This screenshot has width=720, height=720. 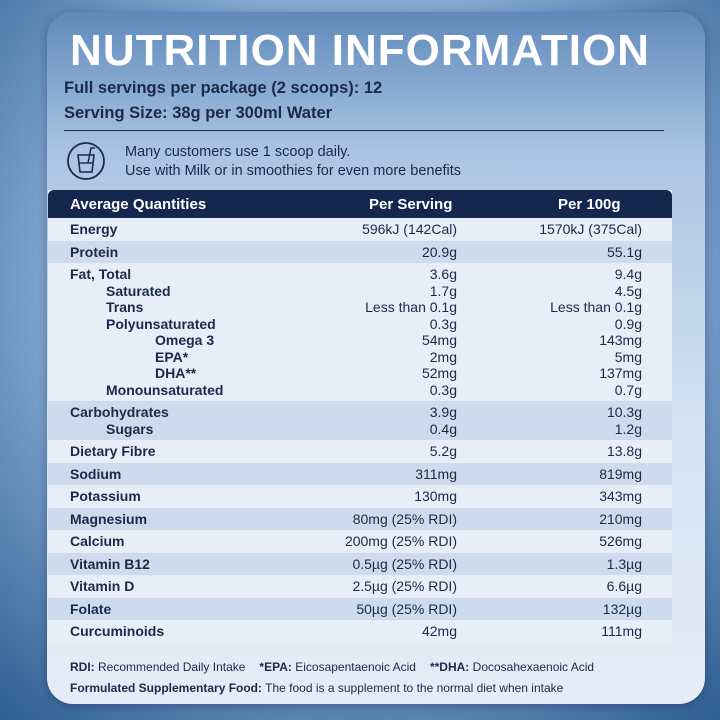 I want to click on column-header: Average Quantities, so click(x=138, y=204).